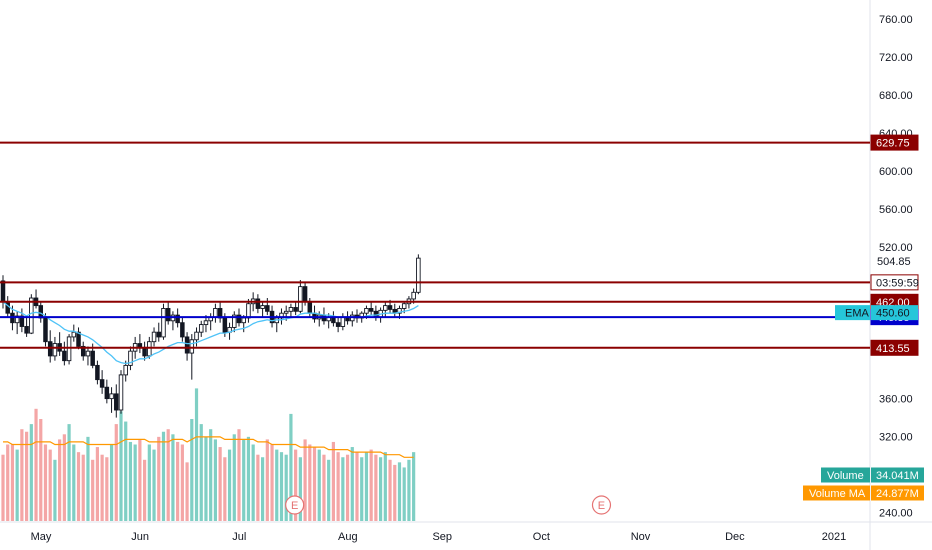 Image resolution: width=932 pixels, height=550 pixels. I want to click on price-tick-label: 360.00, so click(896, 400).